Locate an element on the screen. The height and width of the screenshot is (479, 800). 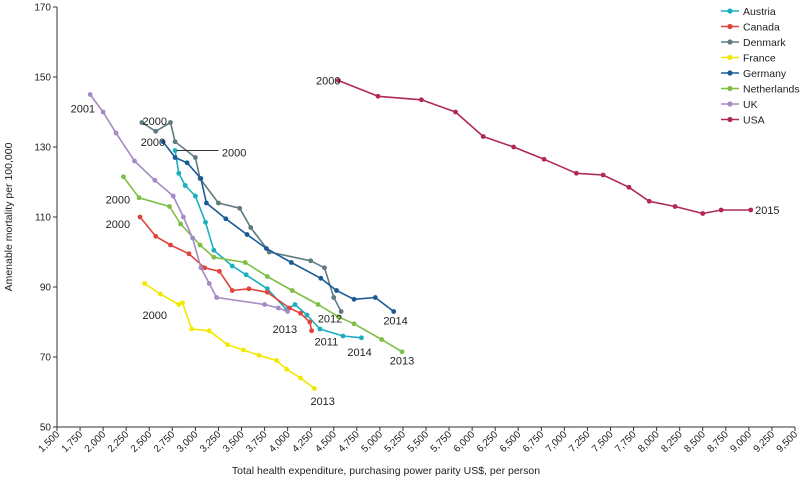
legend-marker-france is located at coordinates (730, 57).